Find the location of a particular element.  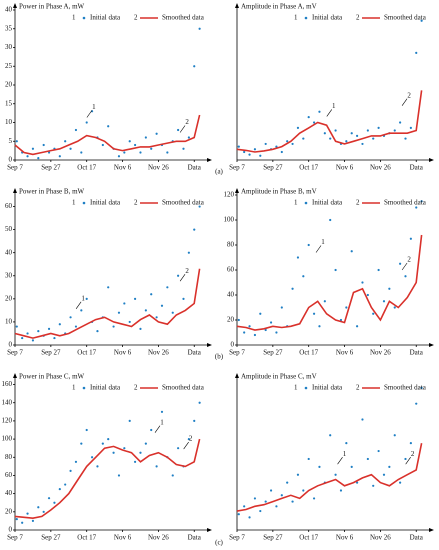

y-tick-label: 10 is located at coordinates (9, 322).